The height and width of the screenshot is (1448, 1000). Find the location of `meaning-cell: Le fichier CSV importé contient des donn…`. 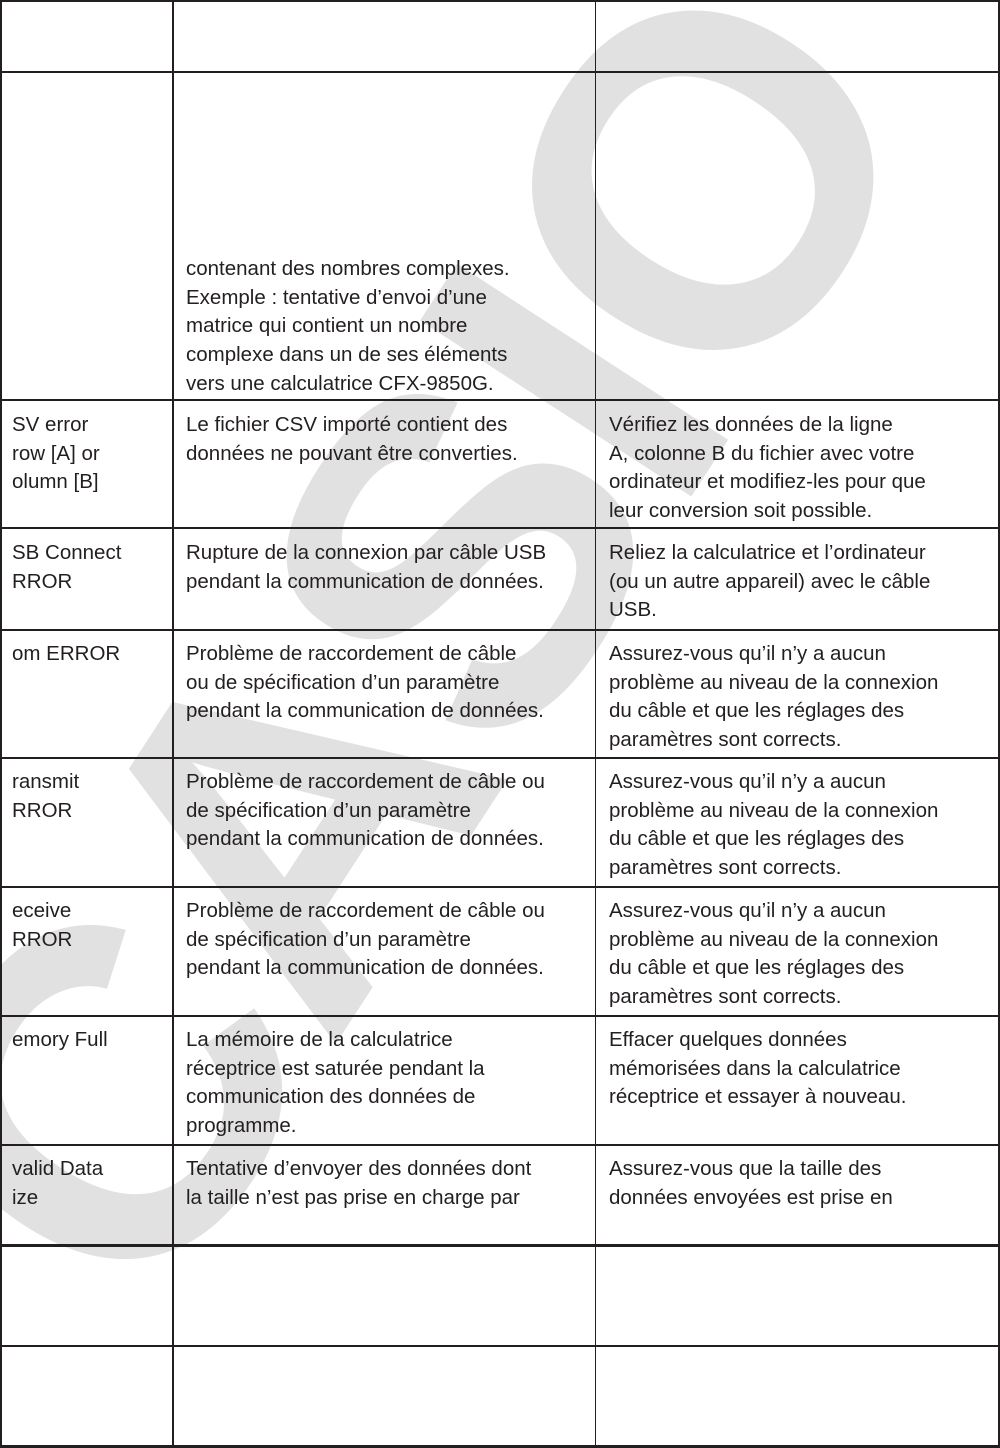

meaning-cell: Le fichier CSV importé contient des donn… is located at coordinates (352, 439).